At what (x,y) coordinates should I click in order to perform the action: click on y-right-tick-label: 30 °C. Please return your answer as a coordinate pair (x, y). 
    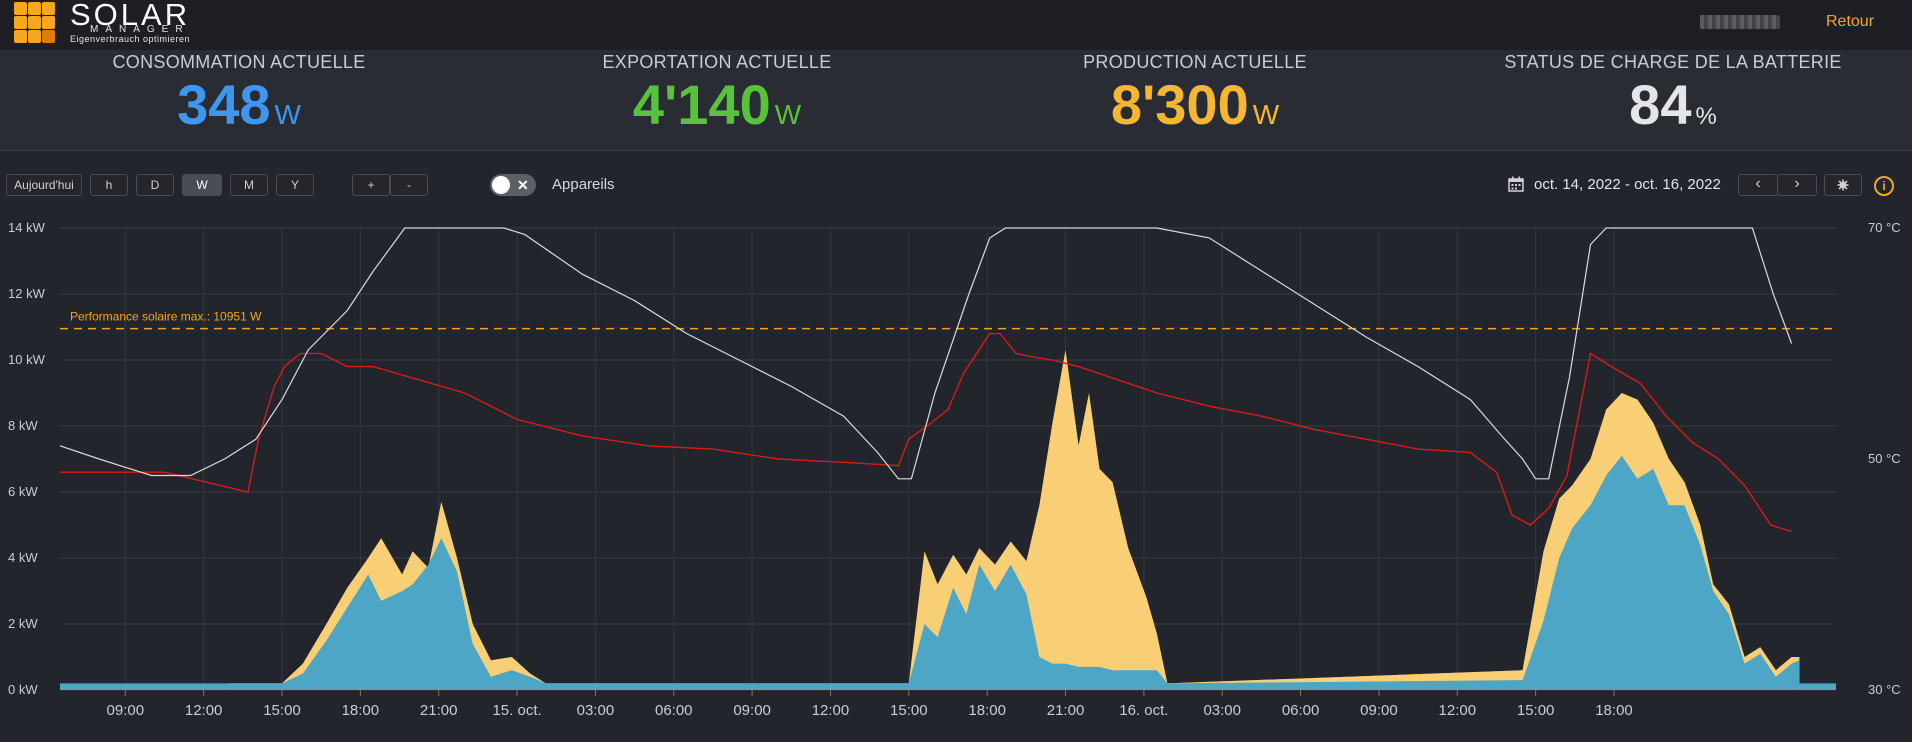
    Looking at the image, I should click on (1884, 689).